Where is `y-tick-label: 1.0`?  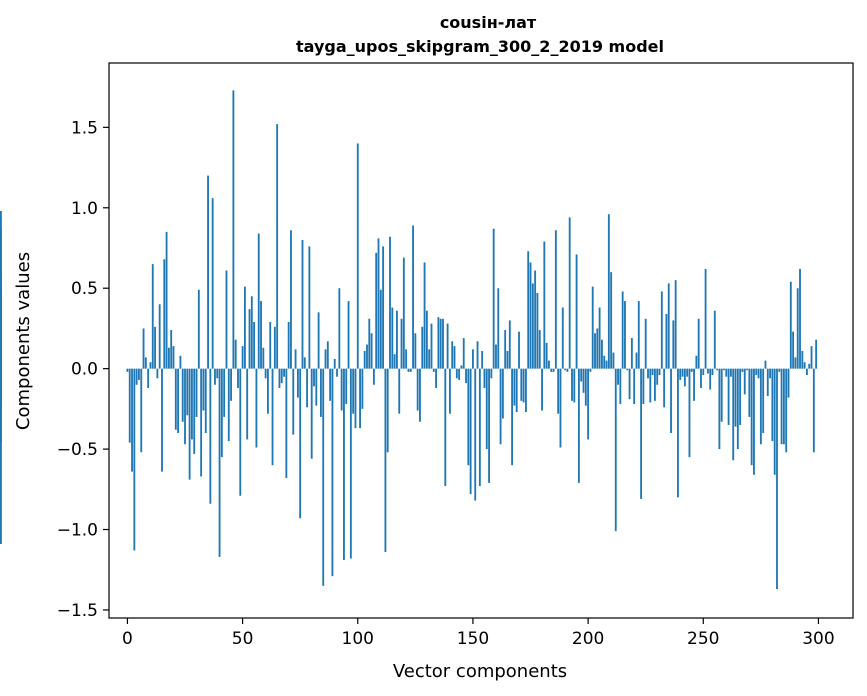 y-tick-label: 1.0 is located at coordinates (84, 209).